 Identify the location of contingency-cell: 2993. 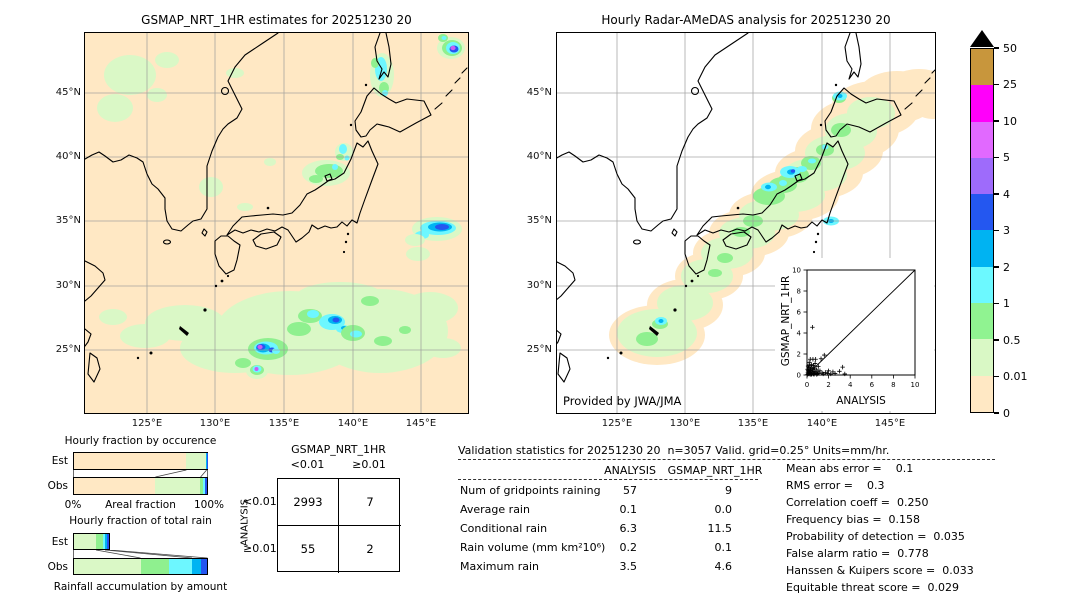
(308, 502).